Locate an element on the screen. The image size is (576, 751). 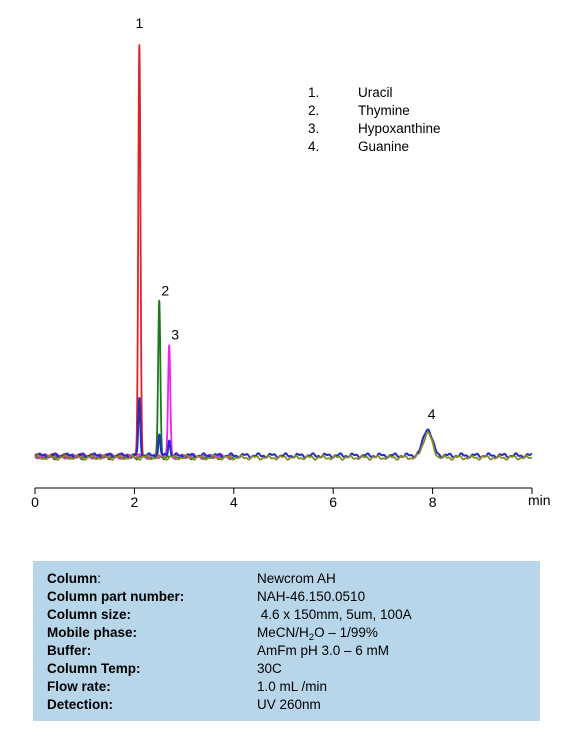
condition-row-buffer: Buffer: AmFm pH 3.0 – 6 mM is located at coordinates (287, 651).